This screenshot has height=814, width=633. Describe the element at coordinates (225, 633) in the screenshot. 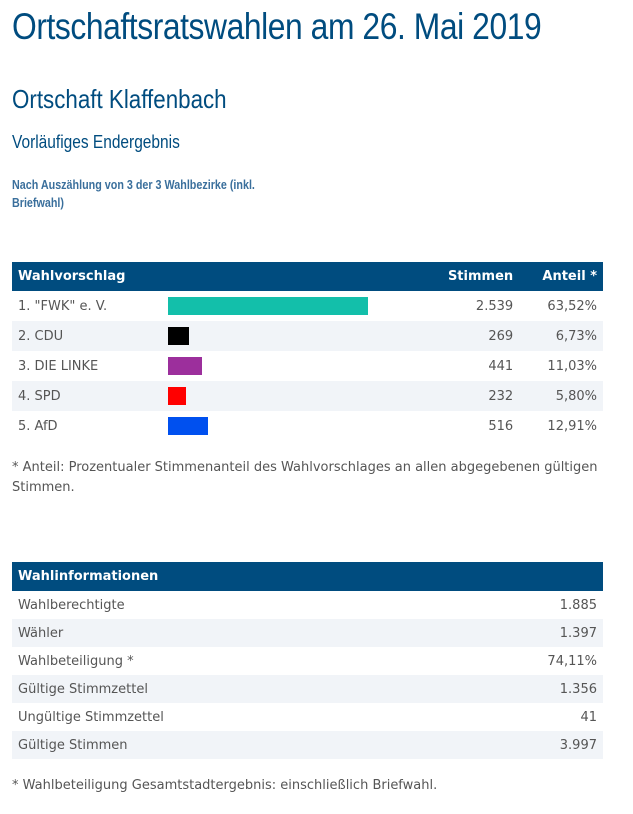

I see `info-label: Wähler` at that location.